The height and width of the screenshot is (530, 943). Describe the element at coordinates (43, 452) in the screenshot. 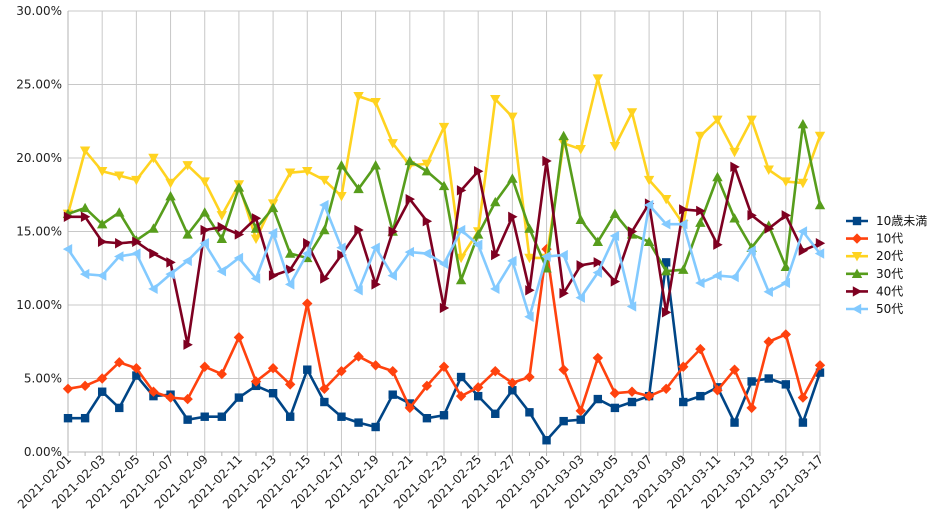

I see `y-tick-label: 0.00%` at that location.